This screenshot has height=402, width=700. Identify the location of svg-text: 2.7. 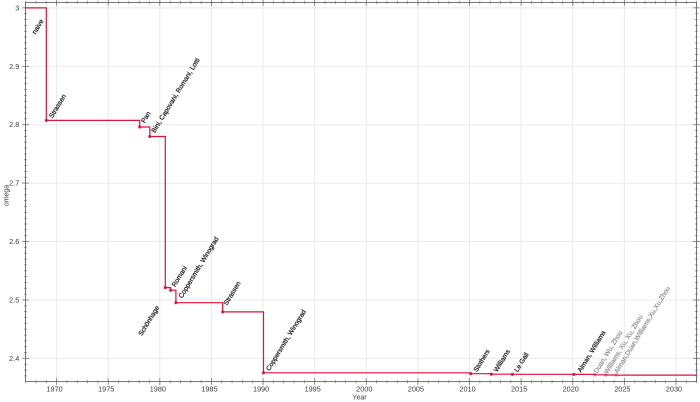
(14, 183).